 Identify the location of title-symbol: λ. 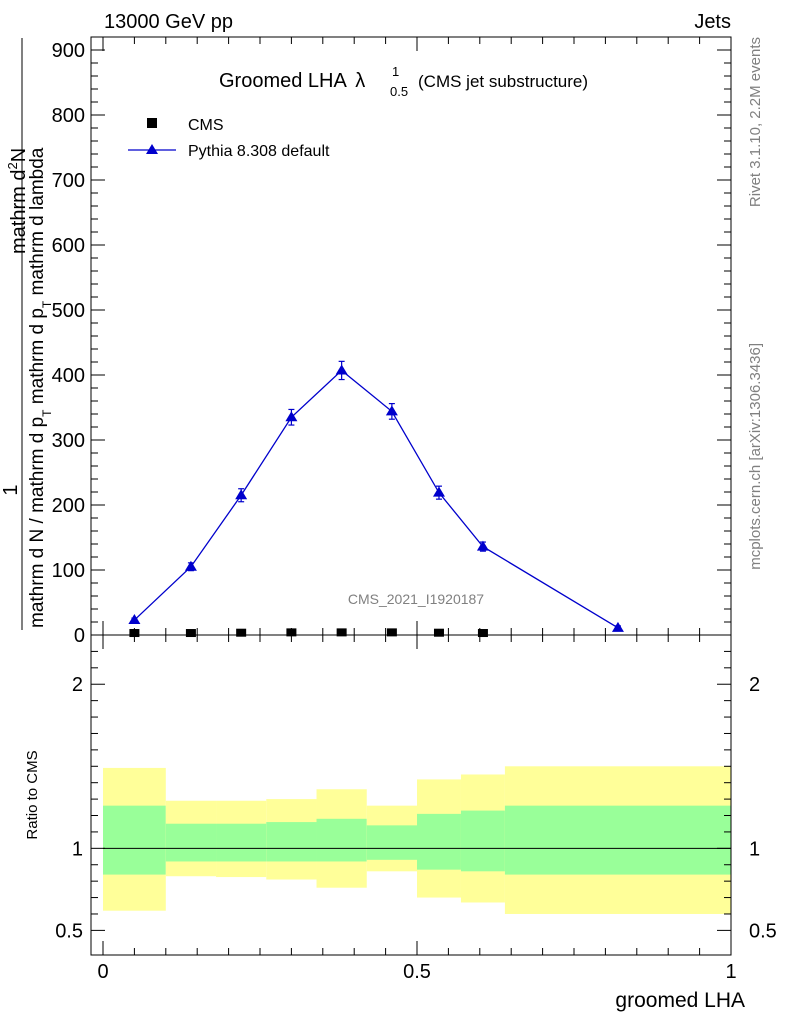
(360, 81).